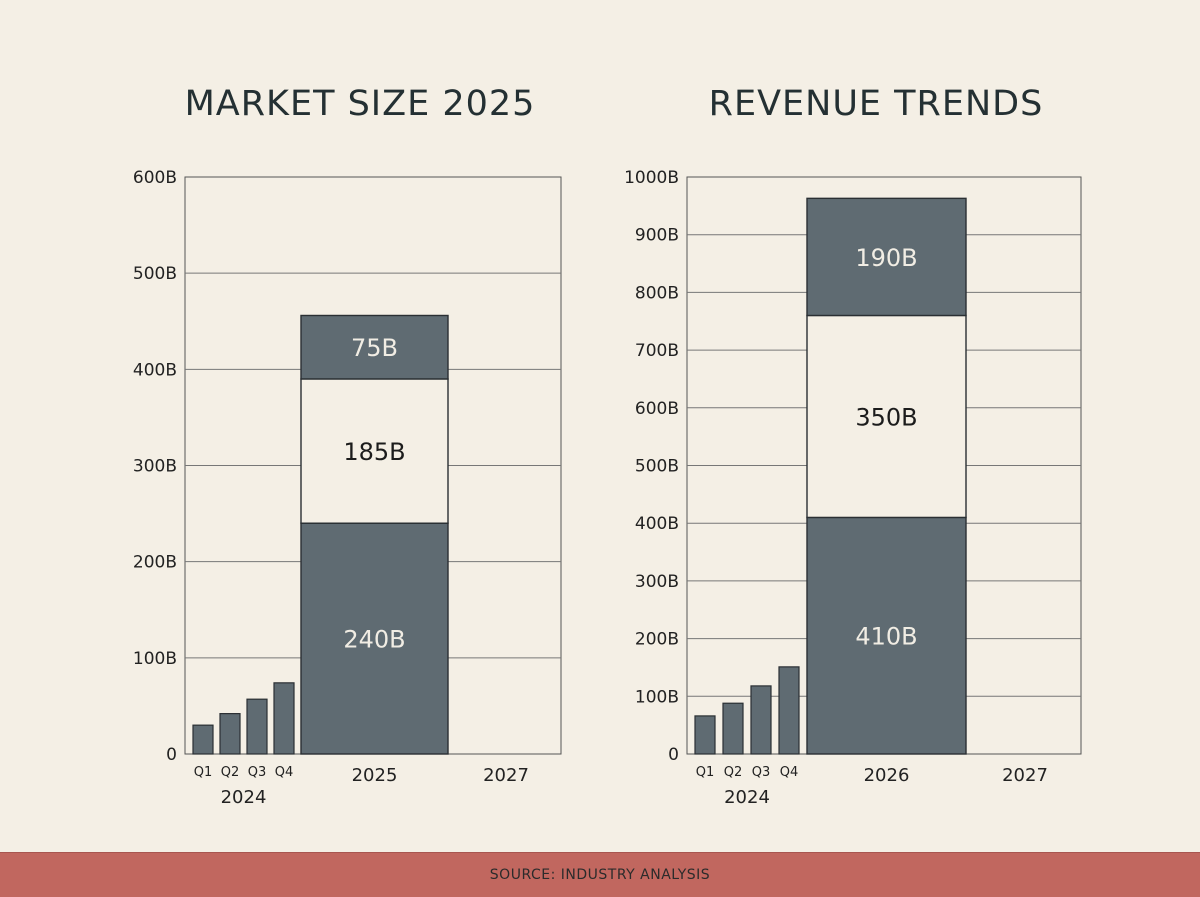 This screenshot has height=897, width=1200. I want to click on y-tick-label: 800B, so click(657, 293).